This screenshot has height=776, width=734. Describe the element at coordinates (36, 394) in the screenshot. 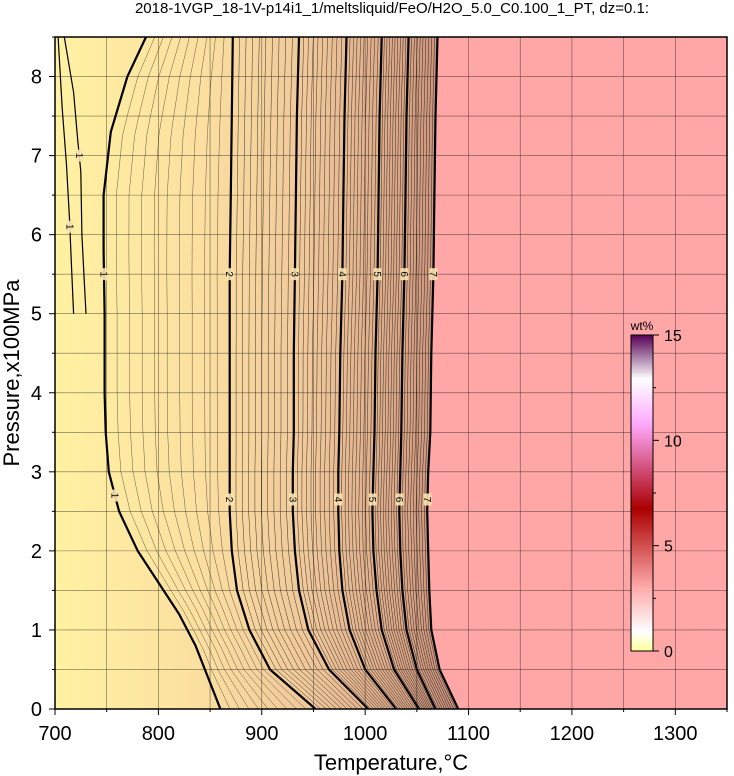

I see `y-tick-label: 4` at that location.